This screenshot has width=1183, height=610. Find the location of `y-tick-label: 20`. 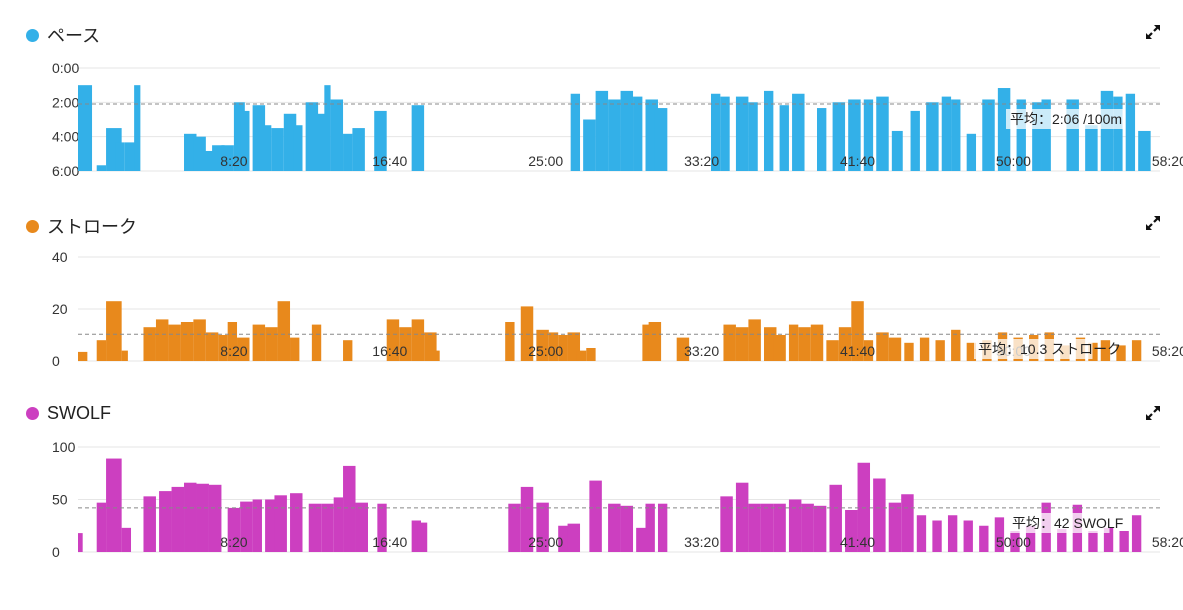

y-tick-label: 20 is located at coordinates (60, 309).